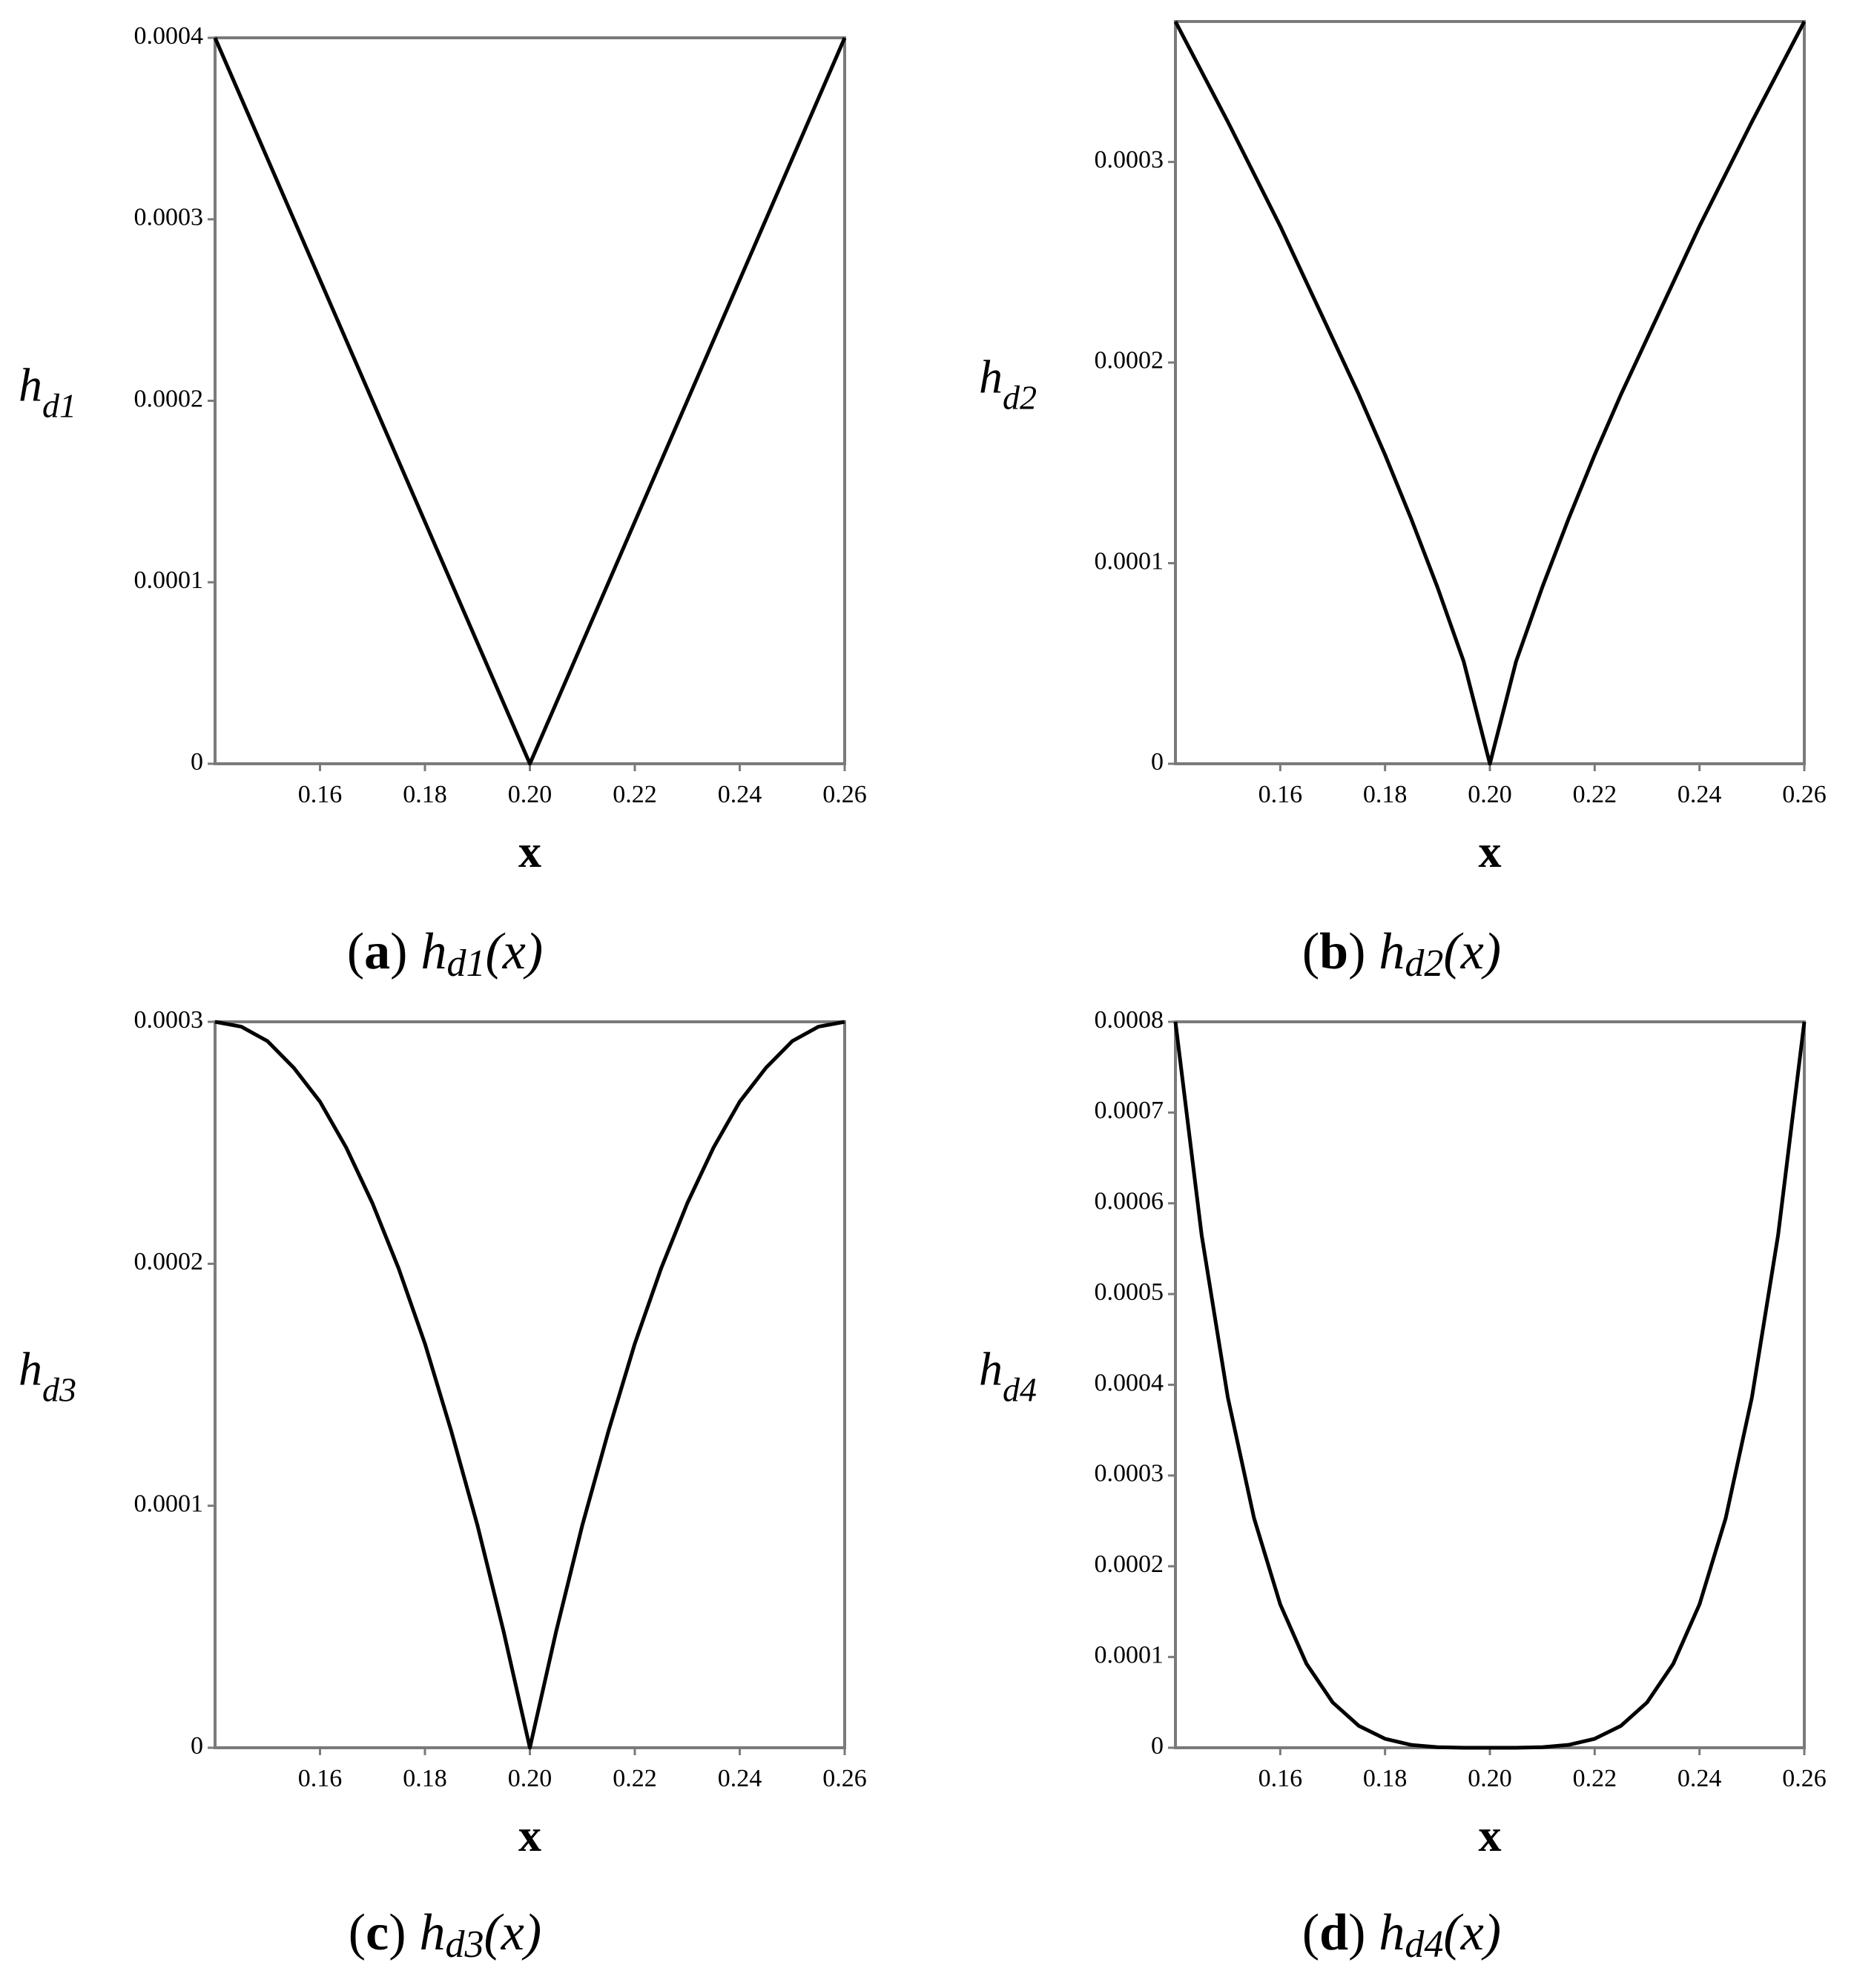 The image size is (1854, 1988). I want to click on caption: (a) hd1(x), so click(445, 954).